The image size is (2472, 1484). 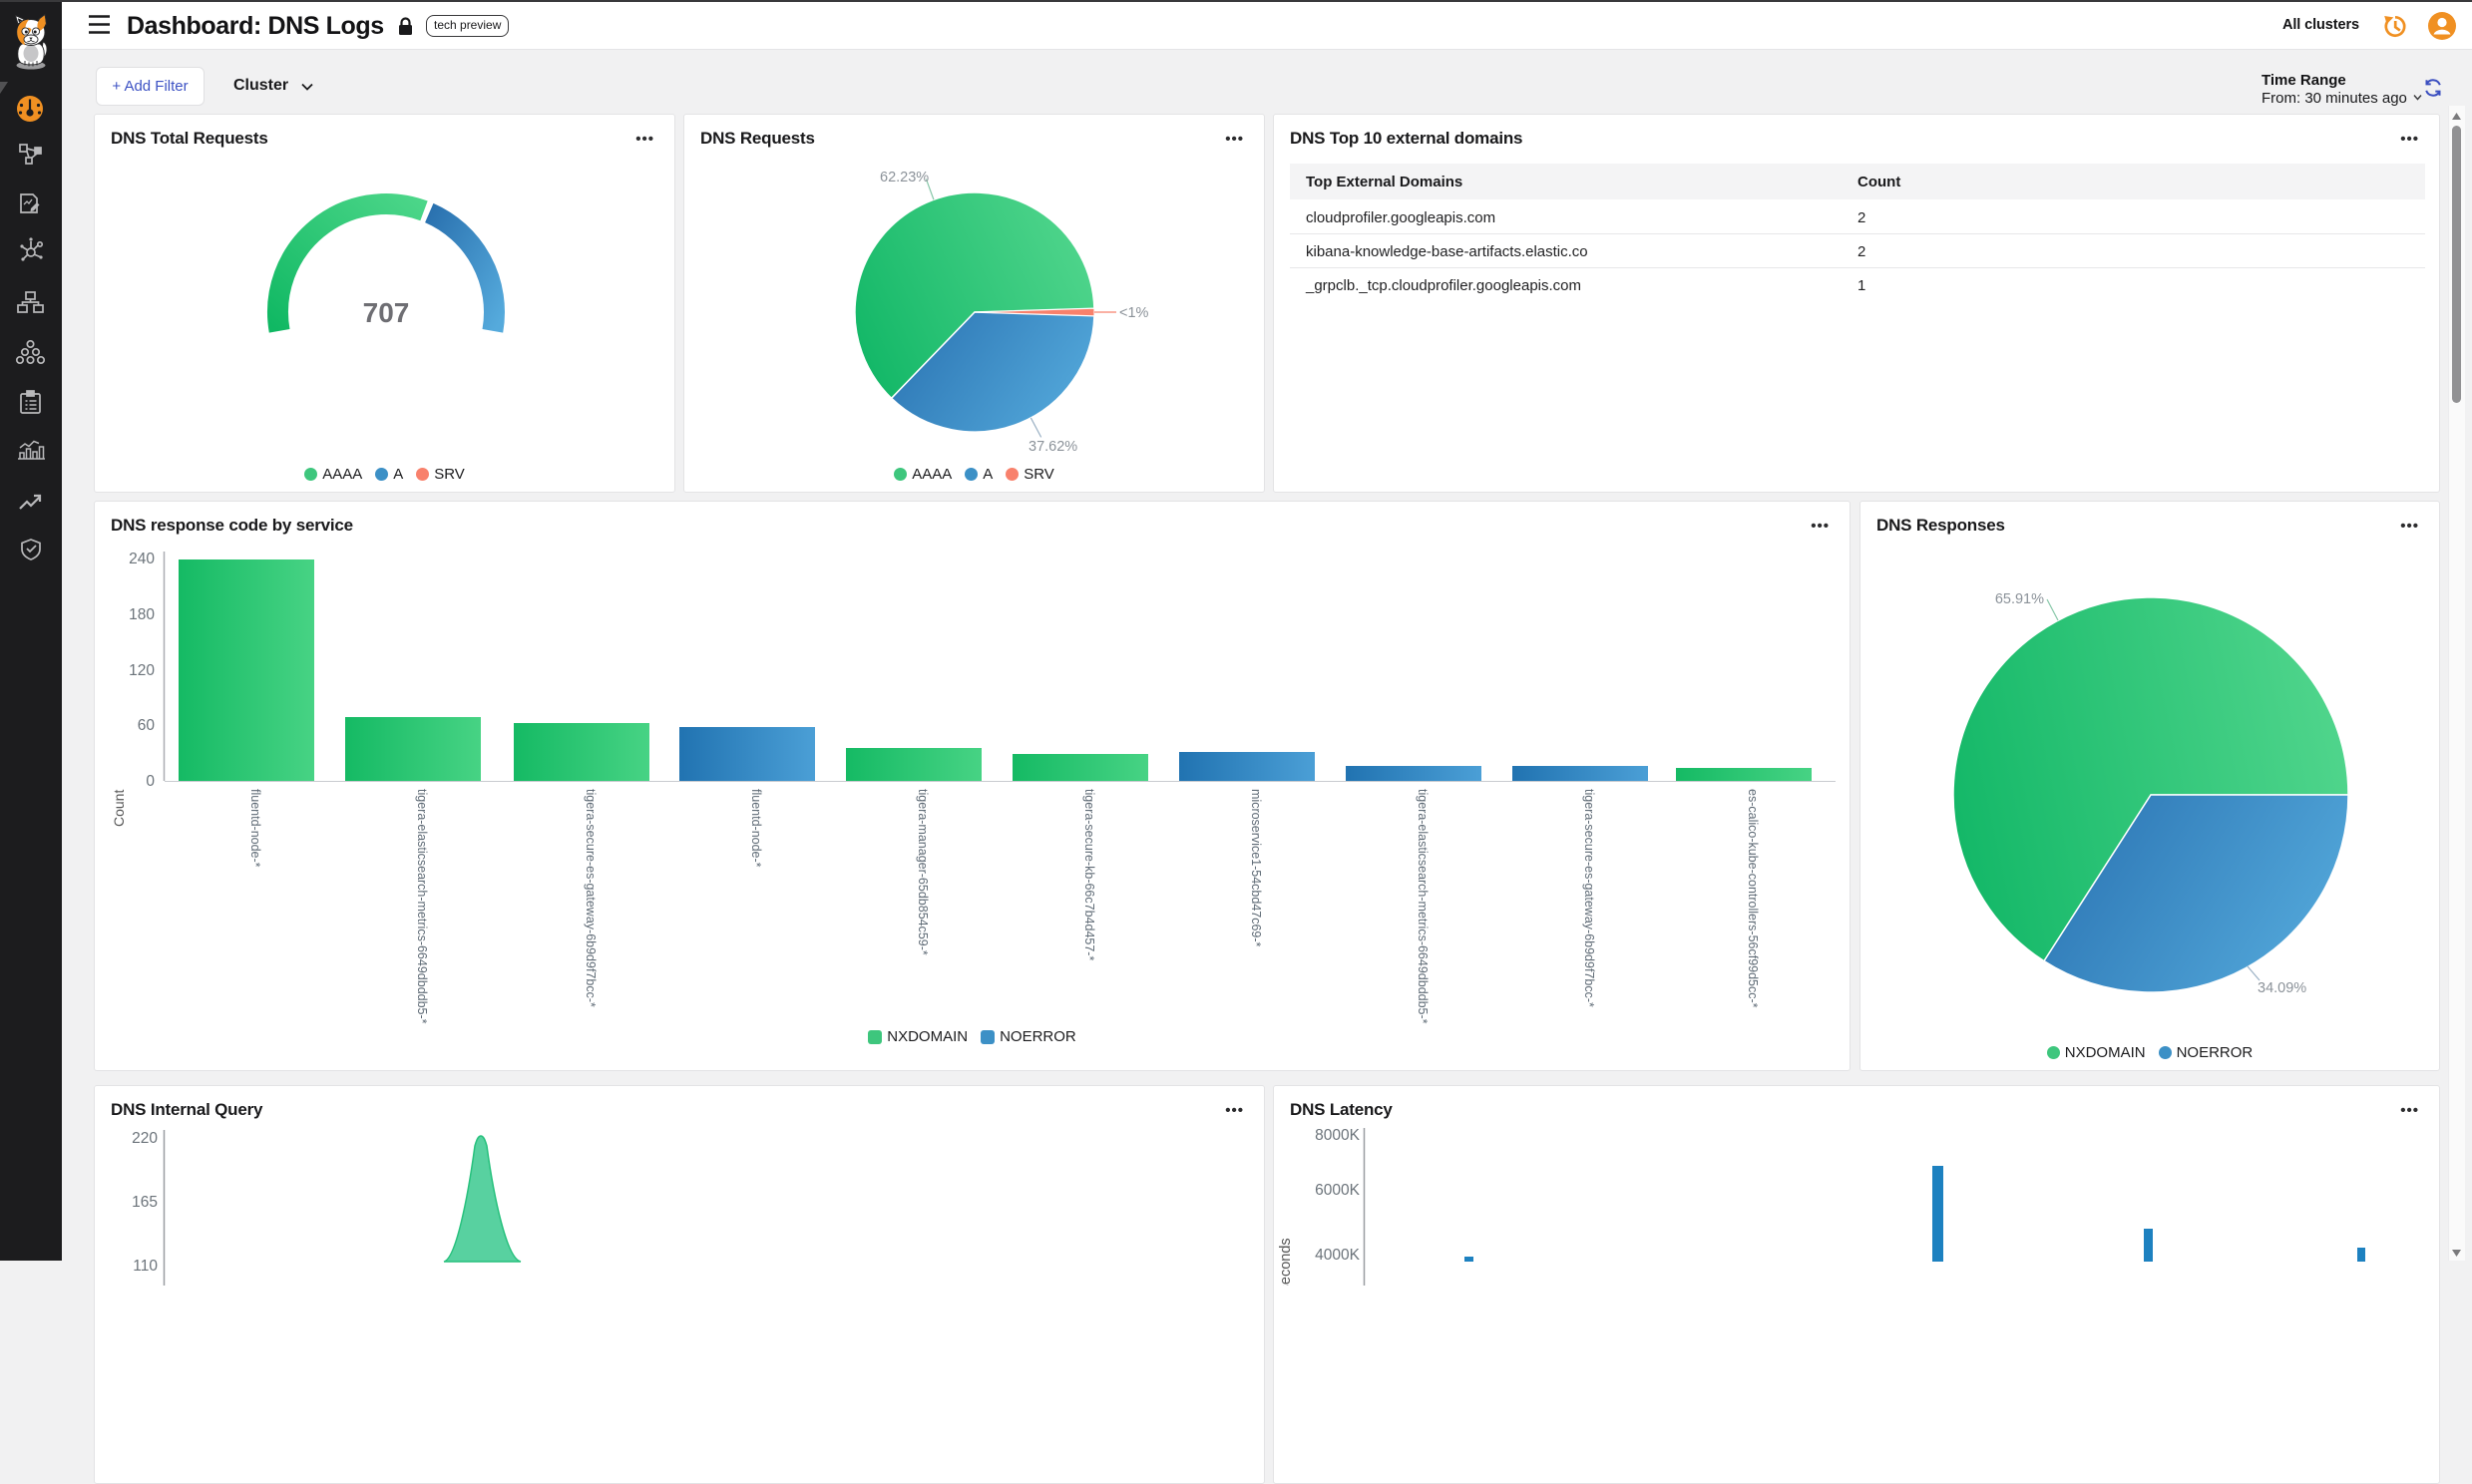 What do you see at coordinates (147, 725) in the screenshot?
I see `svg-text: 60` at bounding box center [147, 725].